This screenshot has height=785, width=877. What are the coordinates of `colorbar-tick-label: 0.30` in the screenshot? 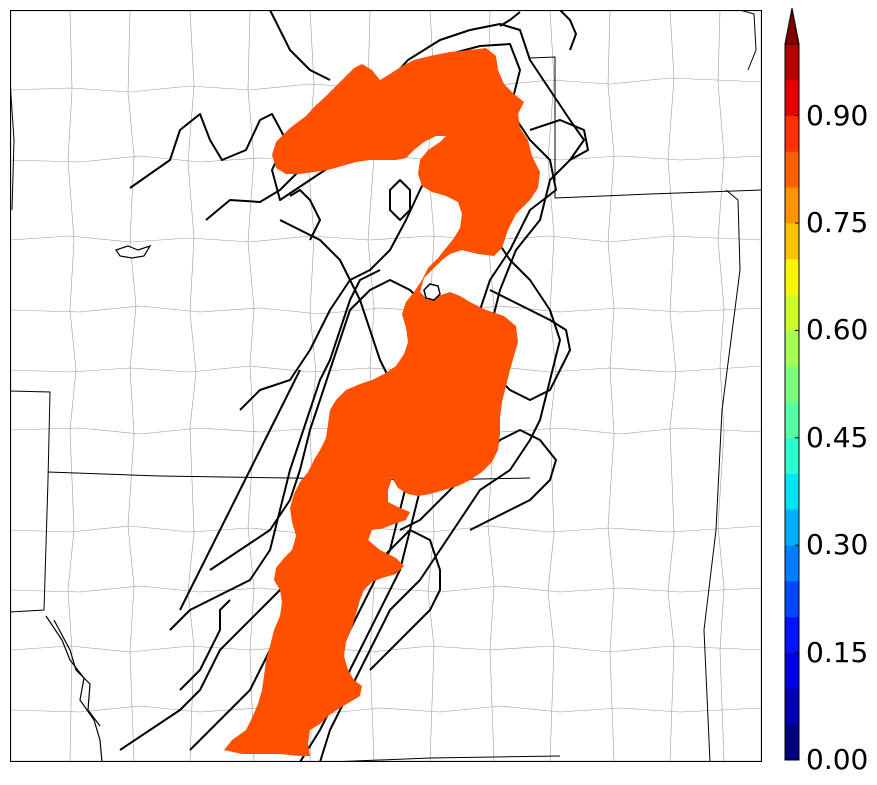 It's located at (837, 545).